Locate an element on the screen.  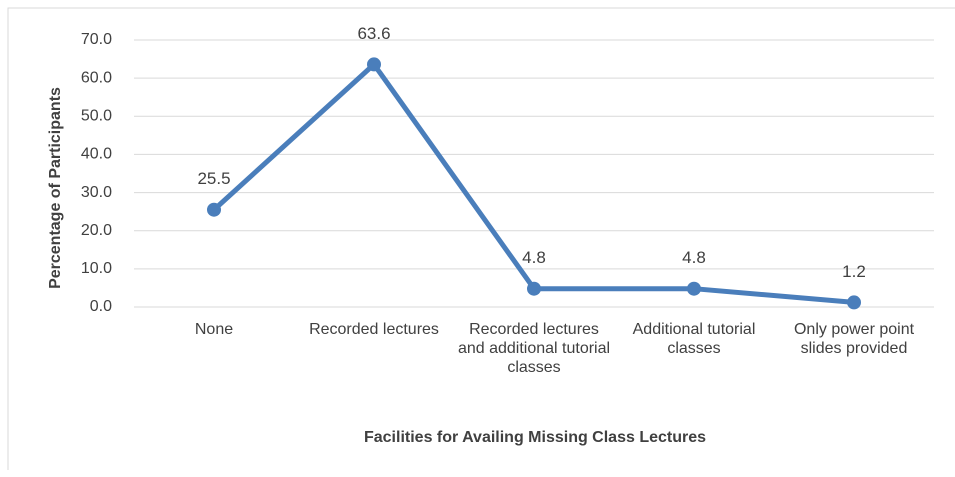
y-tick-label: 30.0 is located at coordinates (96, 192).